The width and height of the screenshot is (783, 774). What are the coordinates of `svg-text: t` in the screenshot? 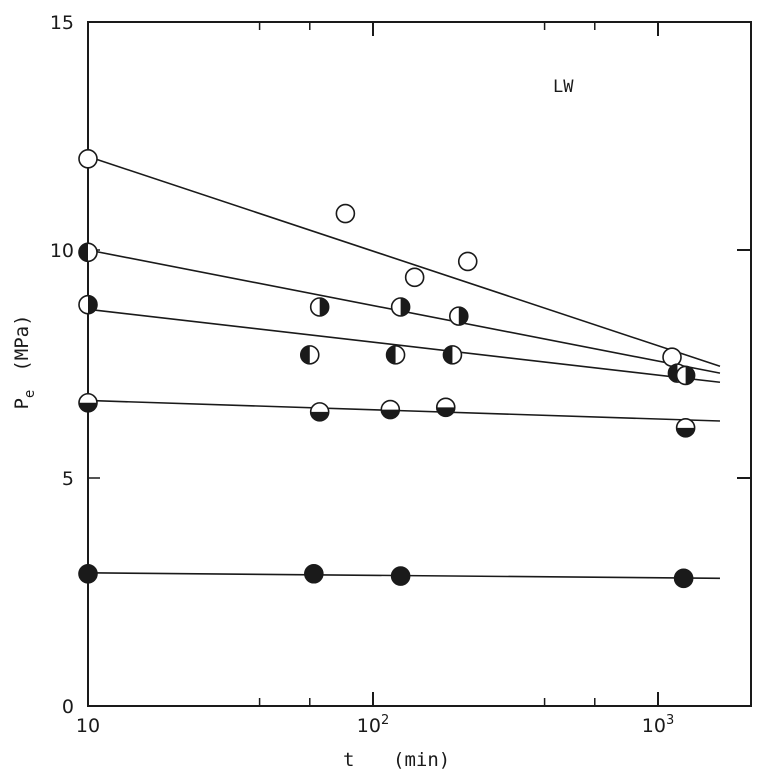 It's located at (348, 760).